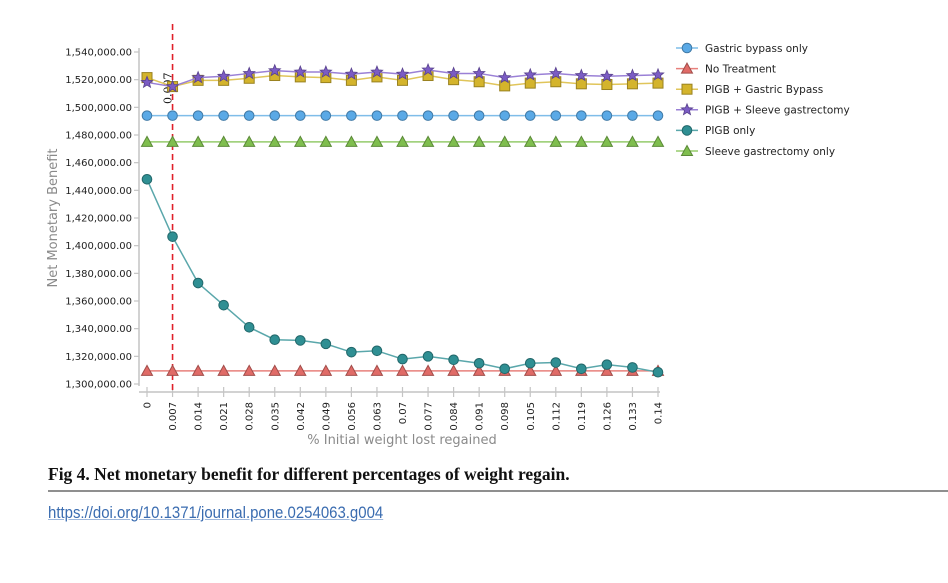 The image size is (948, 583). What do you see at coordinates (763, 109) in the screenshot?
I see `legend-item: PIGB + Sleeve gastrectomy` at bounding box center [763, 109].